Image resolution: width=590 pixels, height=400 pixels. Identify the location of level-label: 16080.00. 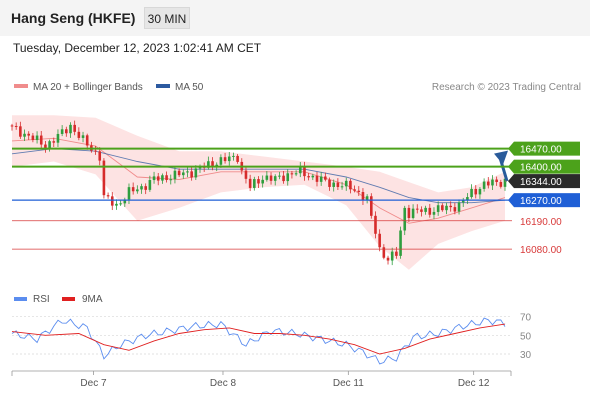
(541, 250).